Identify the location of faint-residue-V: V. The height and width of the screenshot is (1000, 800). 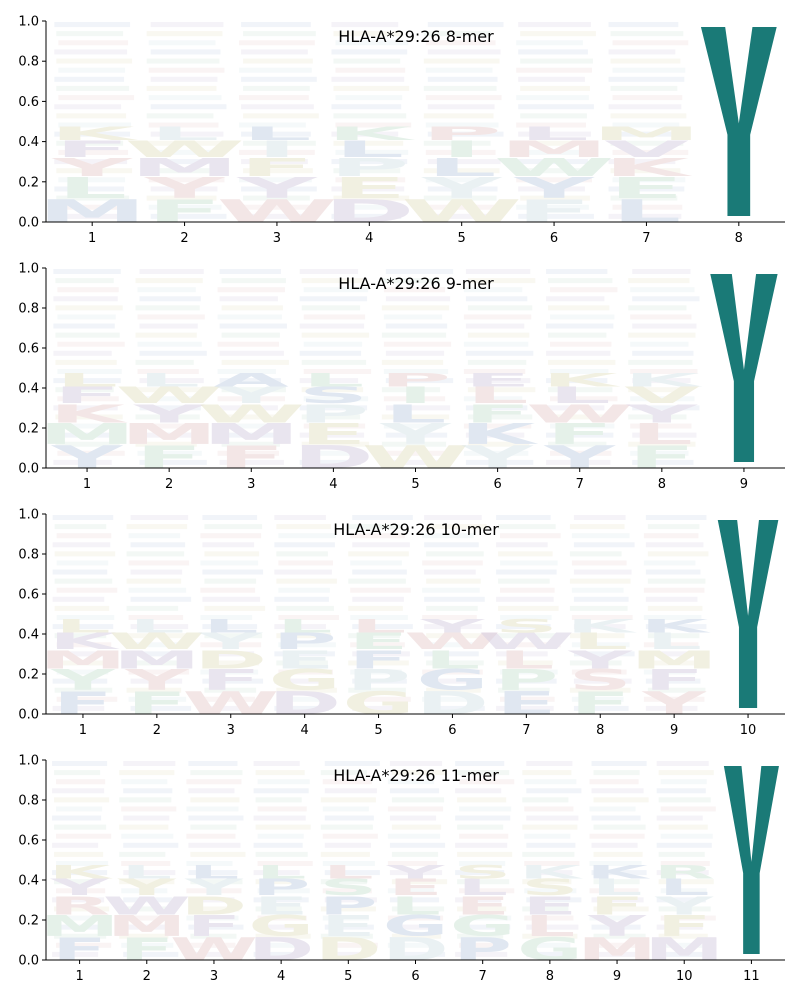
(646, 150).